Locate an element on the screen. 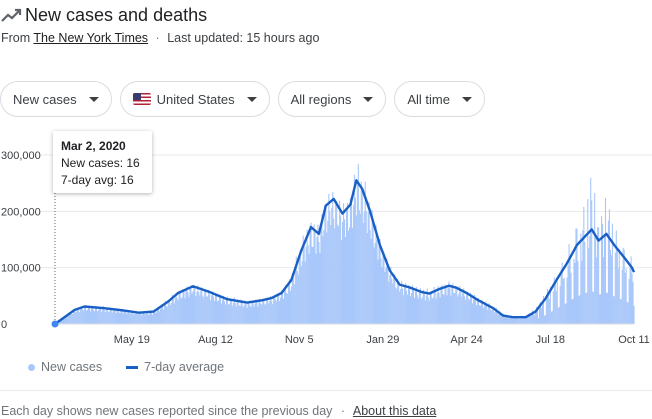  x-tick-label: Aug 12 is located at coordinates (215, 340).